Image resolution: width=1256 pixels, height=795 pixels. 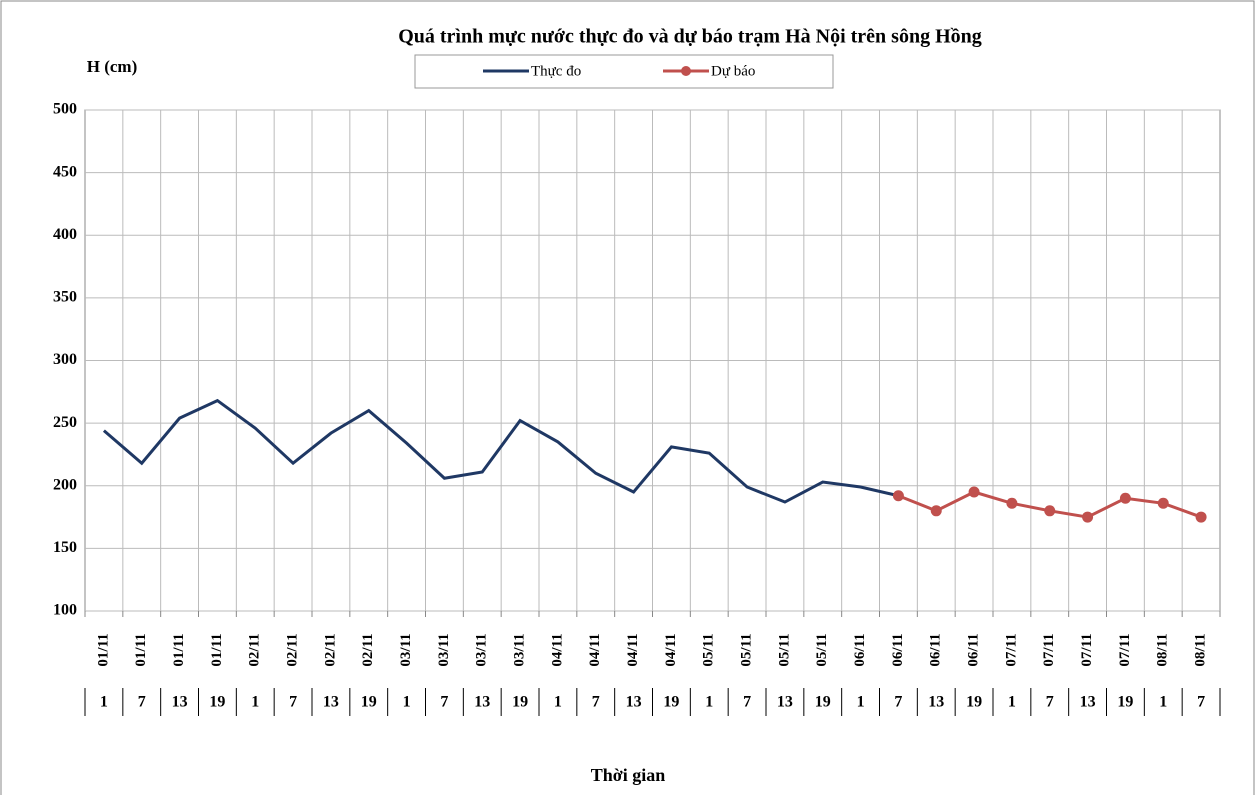 I want to click on legend-label: Thực đo, so click(x=556, y=71).